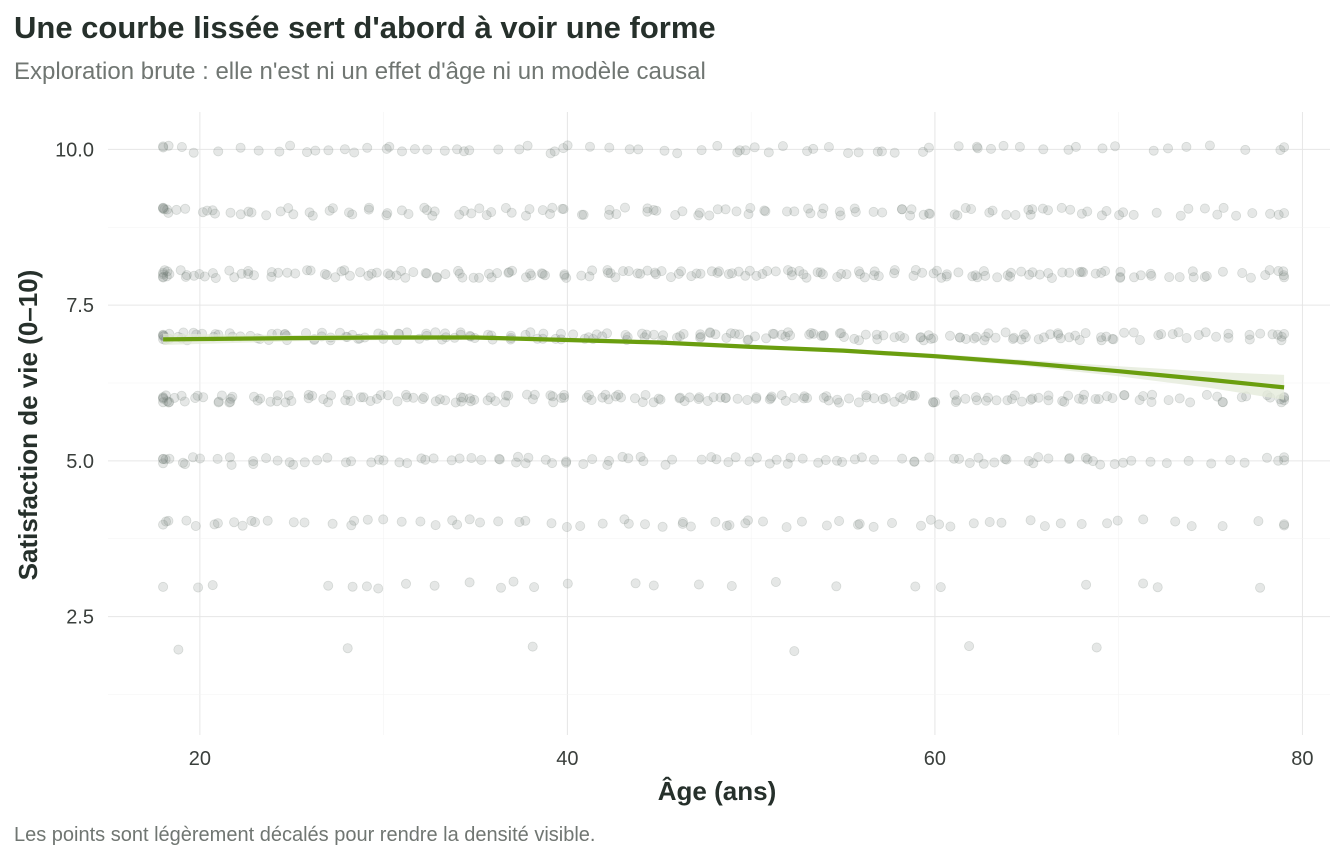 This screenshot has height=864, width=1344. I want to click on y-tick-label: 2.5, so click(80, 618).